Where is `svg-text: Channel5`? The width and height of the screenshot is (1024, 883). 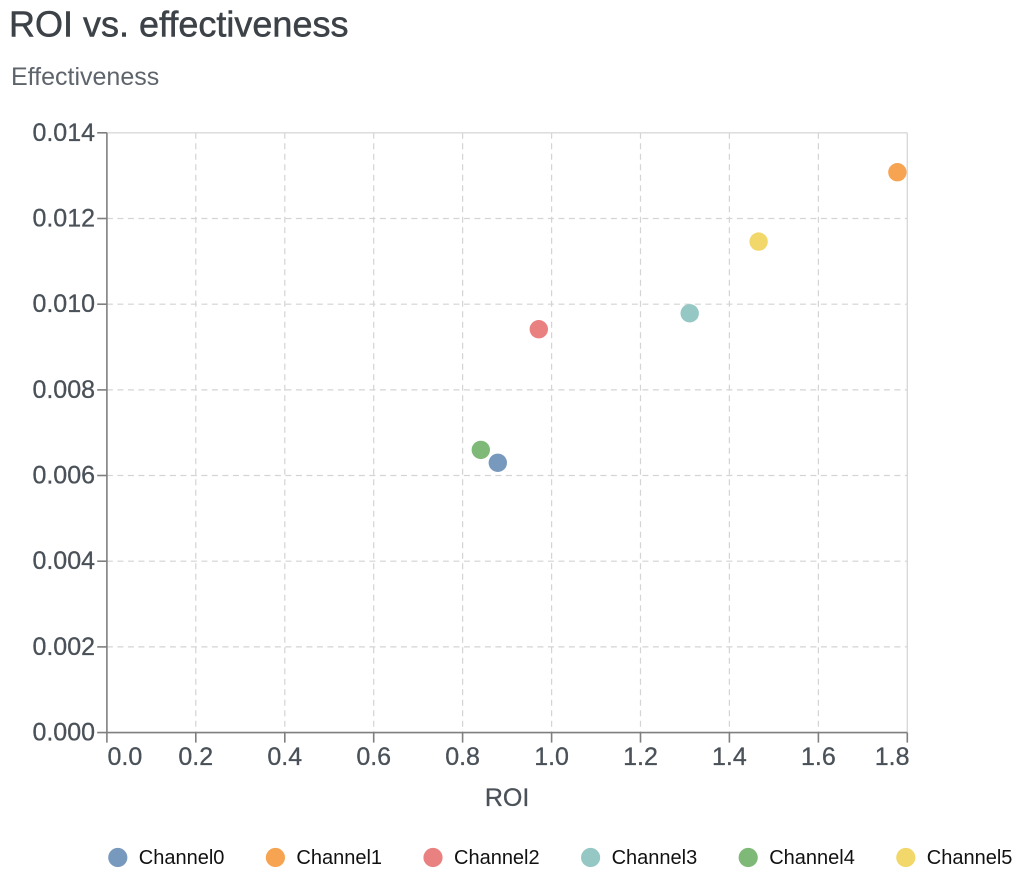 svg-text: Channel5 is located at coordinates (970, 858).